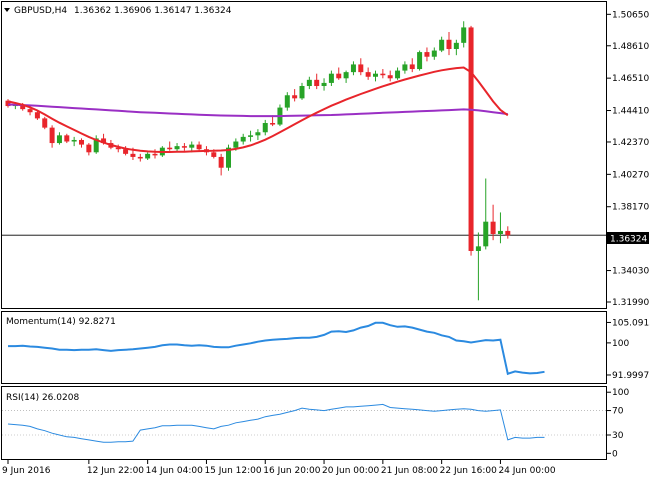  Describe the element at coordinates (630, 143) in the screenshot. I see `price-tick-label: 1.42370` at that location.